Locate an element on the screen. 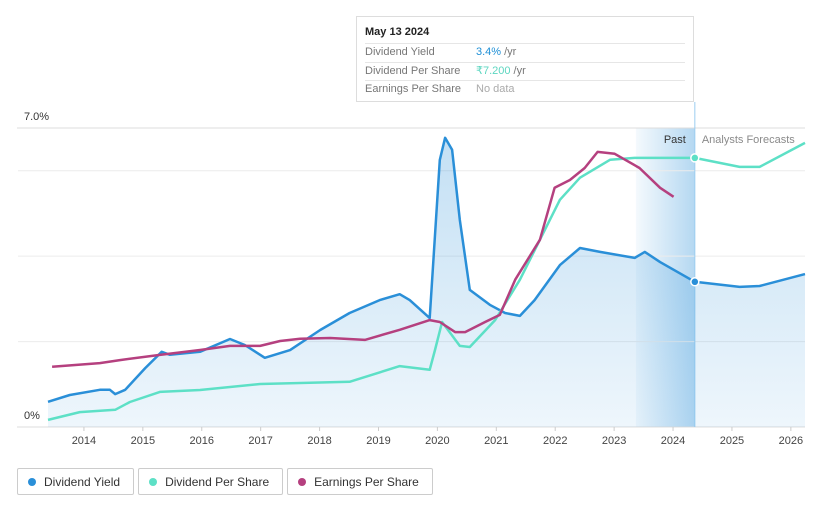 Image resolution: width=821 pixels, height=508 pixels. legend-label: Earnings Per Share is located at coordinates (366, 481).